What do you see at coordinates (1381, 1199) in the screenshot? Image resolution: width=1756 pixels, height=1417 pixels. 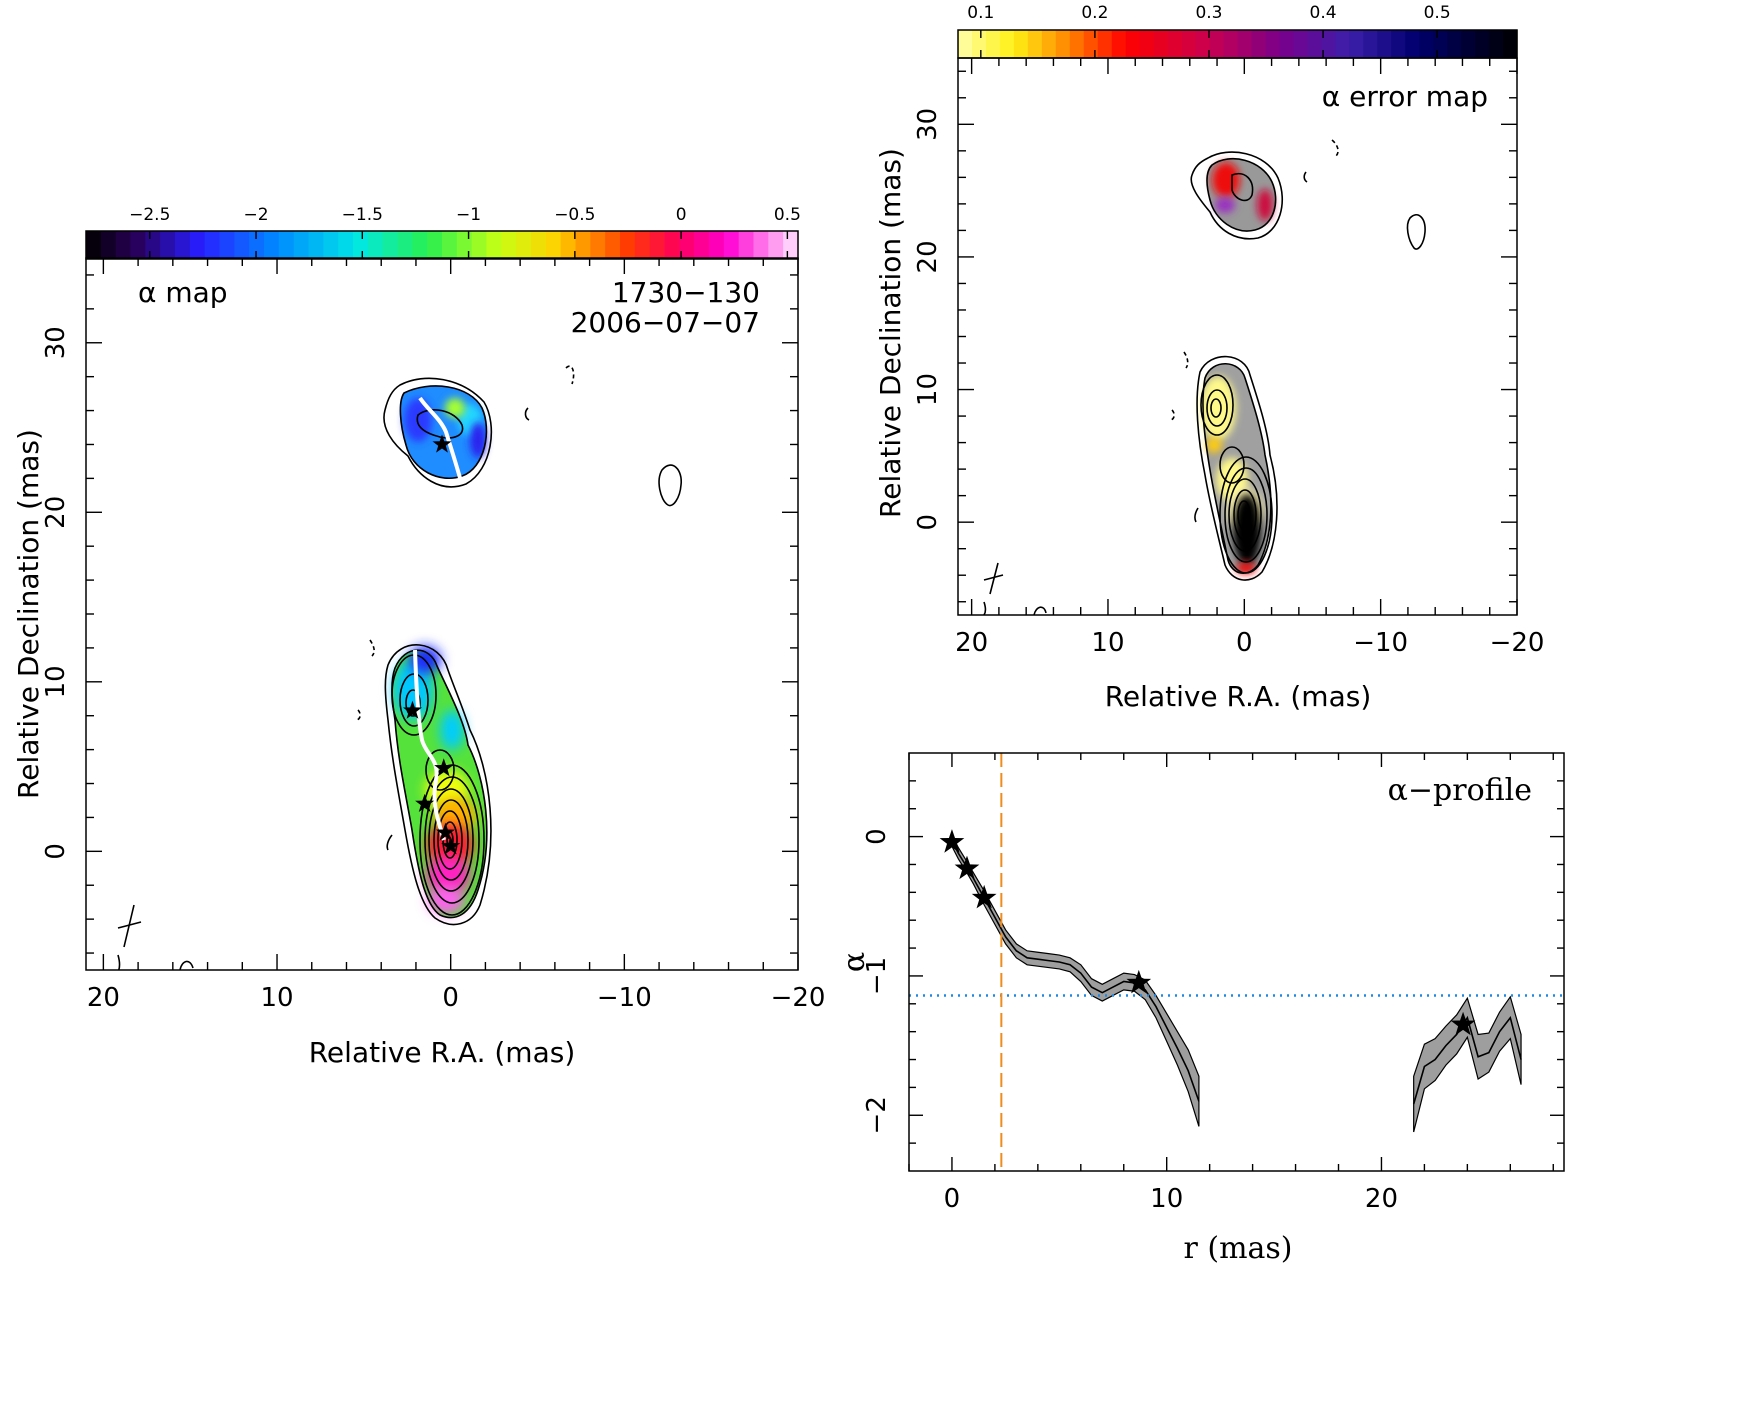 I see `profile-xtick-label: 20` at bounding box center [1381, 1199].